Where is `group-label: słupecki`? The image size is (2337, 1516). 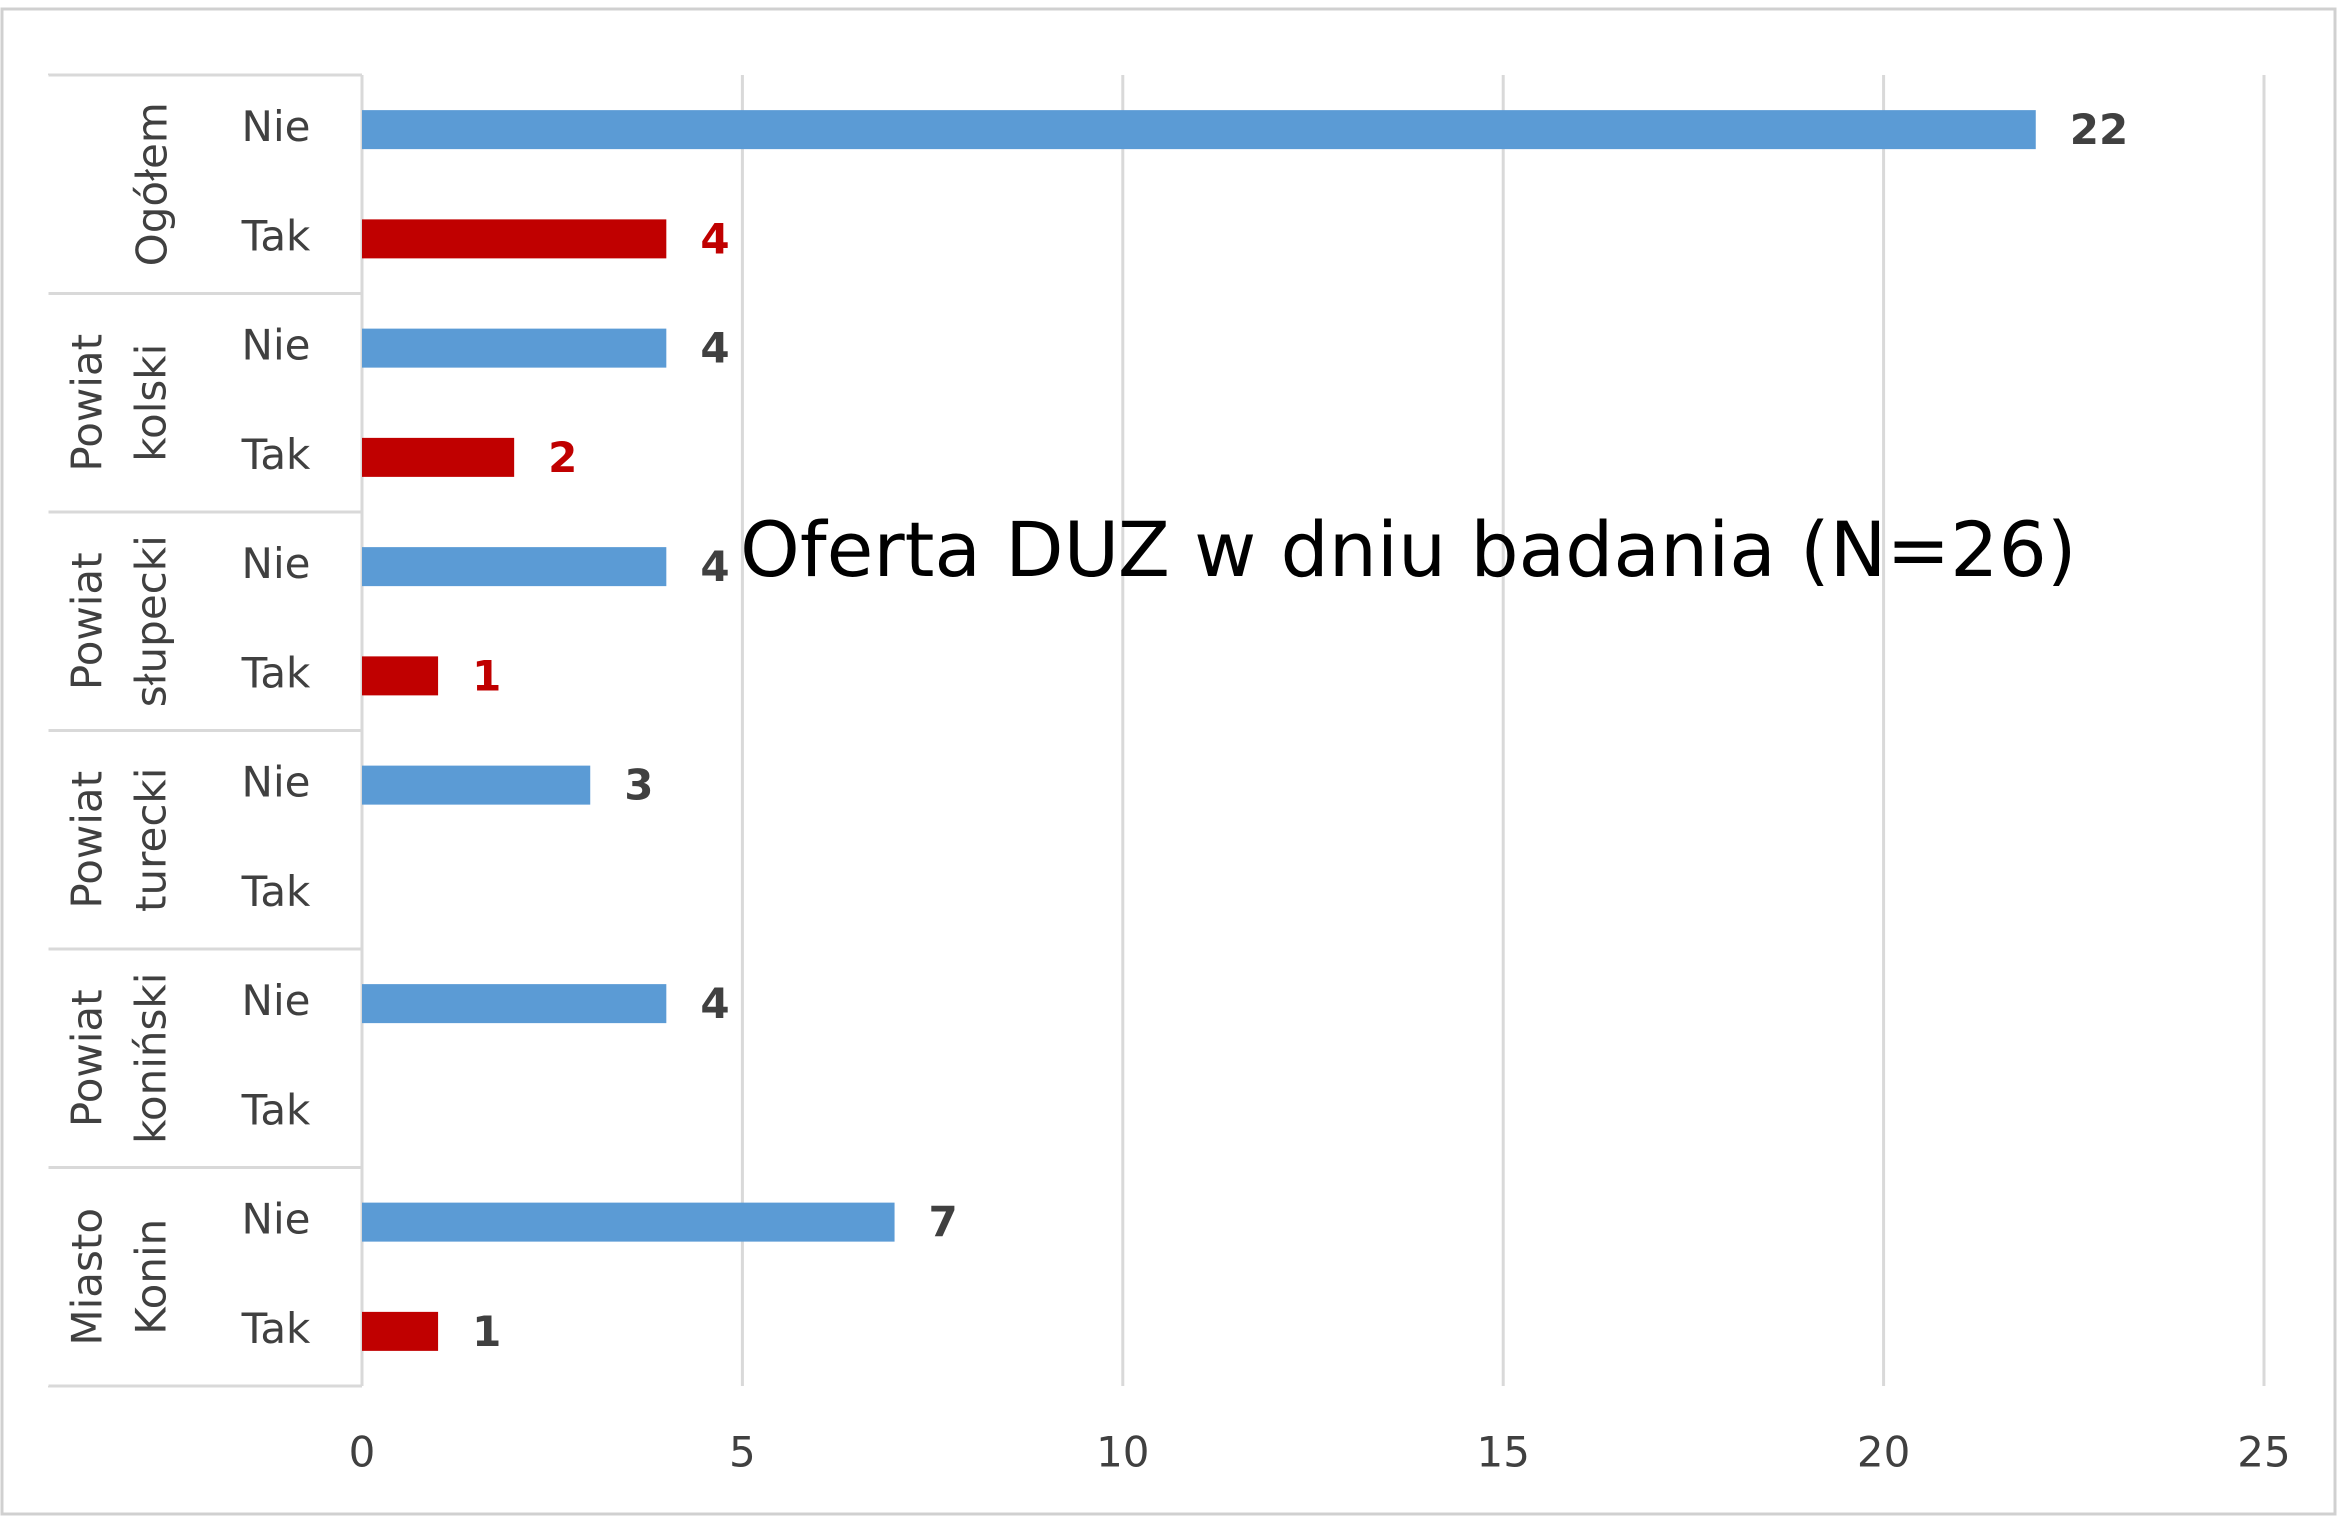 group-label: słupecki is located at coordinates (151, 621).